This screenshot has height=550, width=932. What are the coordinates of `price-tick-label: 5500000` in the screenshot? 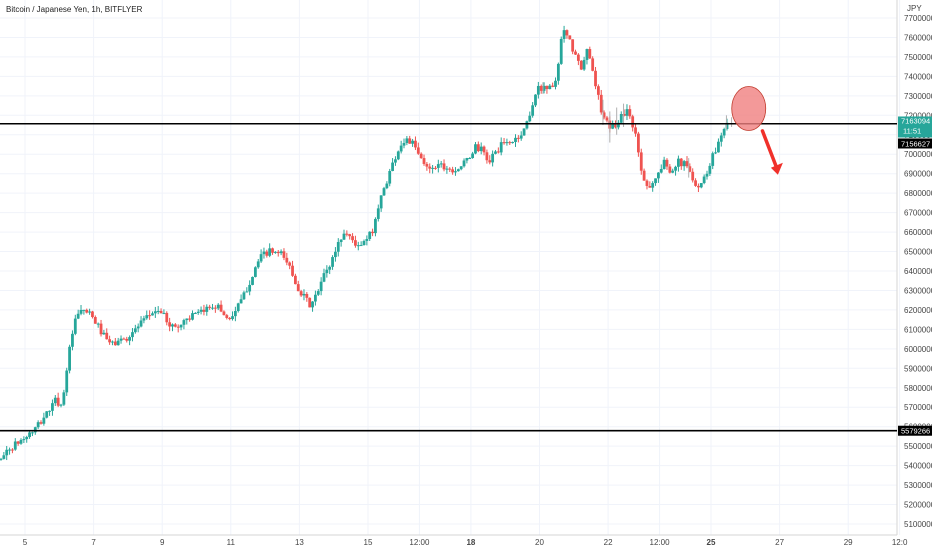 It's located at (918, 446).